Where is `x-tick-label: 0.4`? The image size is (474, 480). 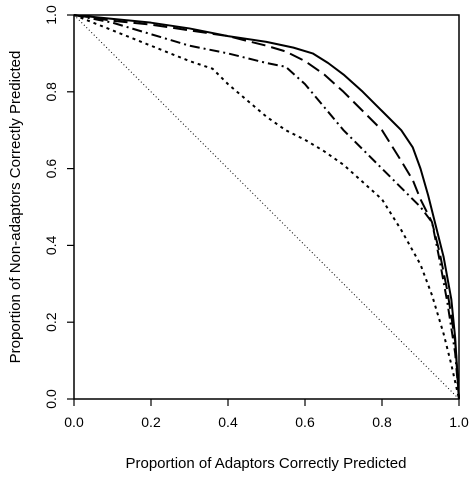
x-tick-label: 0.4 is located at coordinates (228, 422).